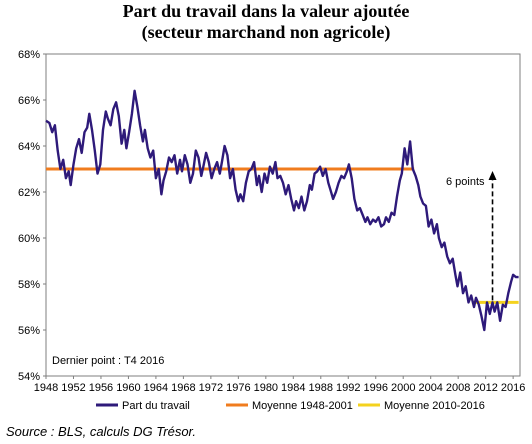  I want to click on x-tick-label: 2008, so click(458, 388).